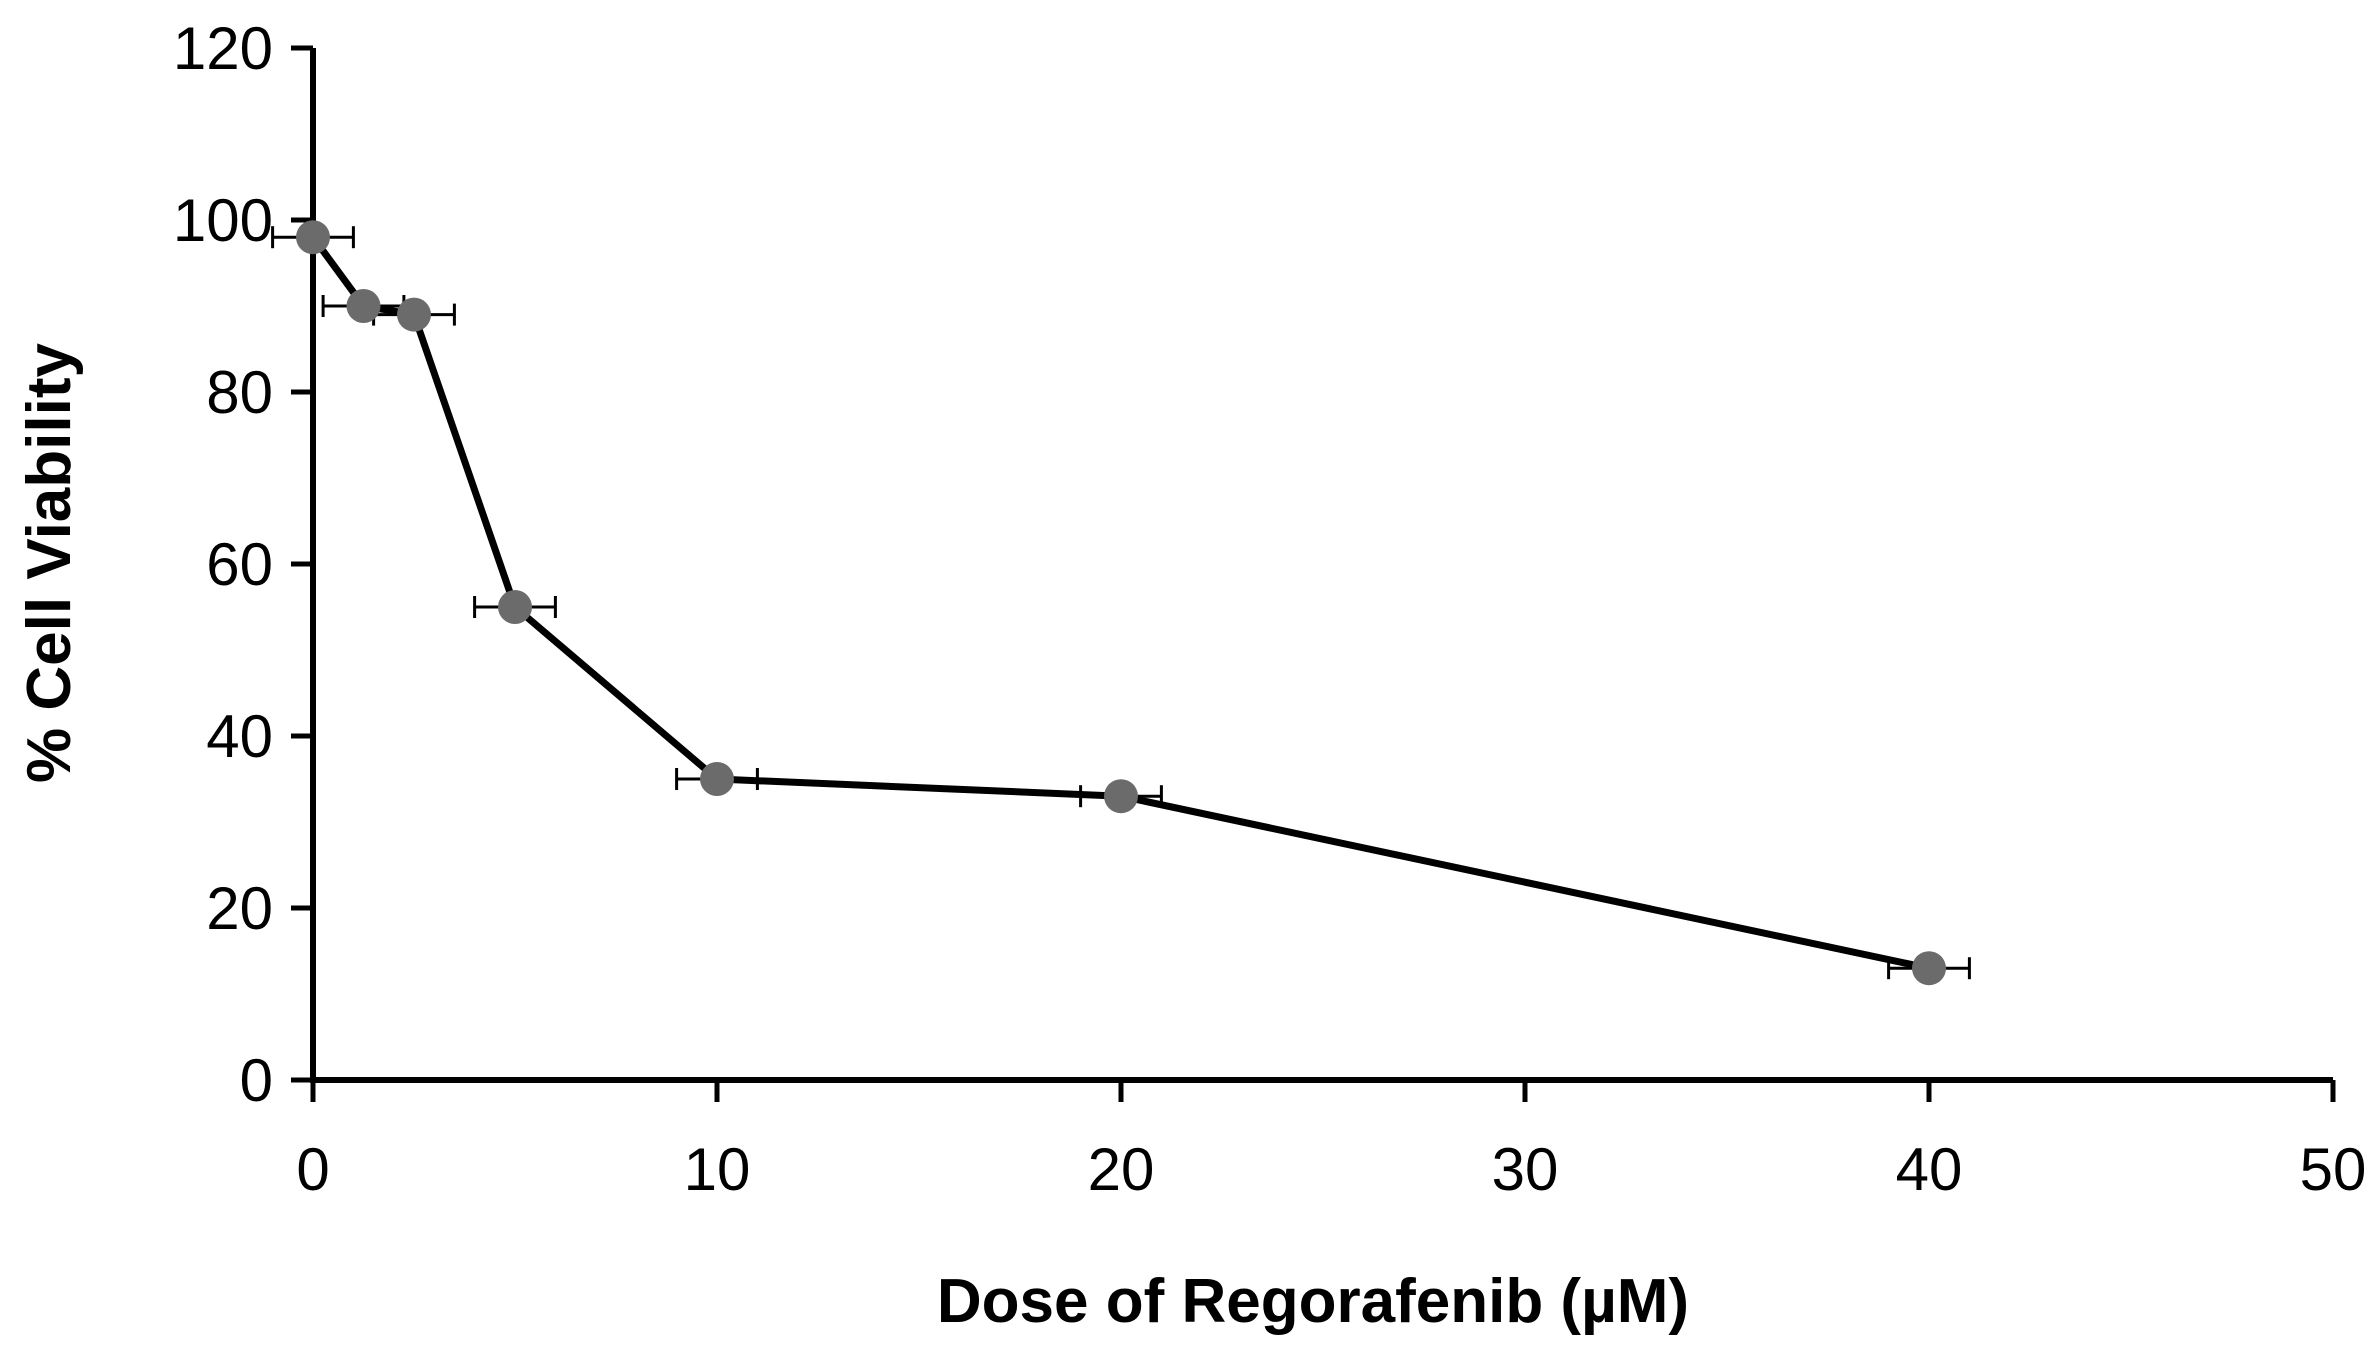 The width and height of the screenshot is (2375, 1356). What do you see at coordinates (1121, 1169) in the screenshot?
I see `x-tick-label: 20` at bounding box center [1121, 1169].